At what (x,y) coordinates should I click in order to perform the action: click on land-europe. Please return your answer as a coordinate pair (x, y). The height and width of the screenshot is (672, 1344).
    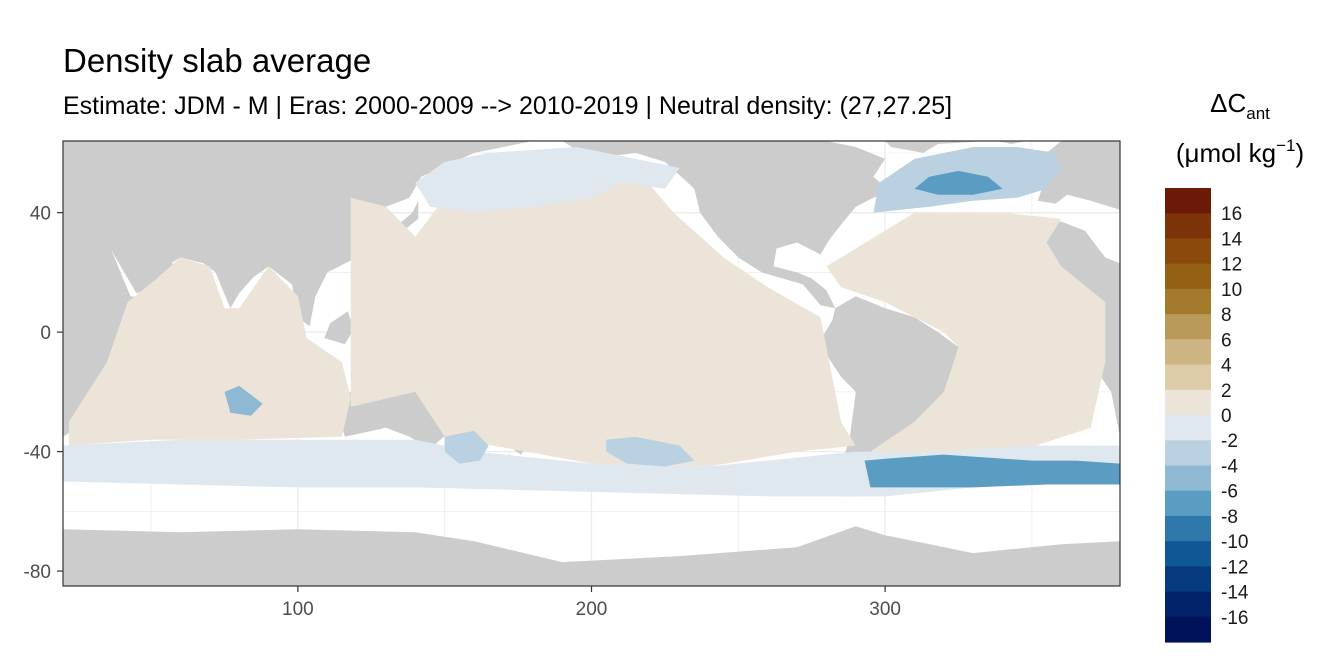
    Looking at the image, I should click on (1078, 175).